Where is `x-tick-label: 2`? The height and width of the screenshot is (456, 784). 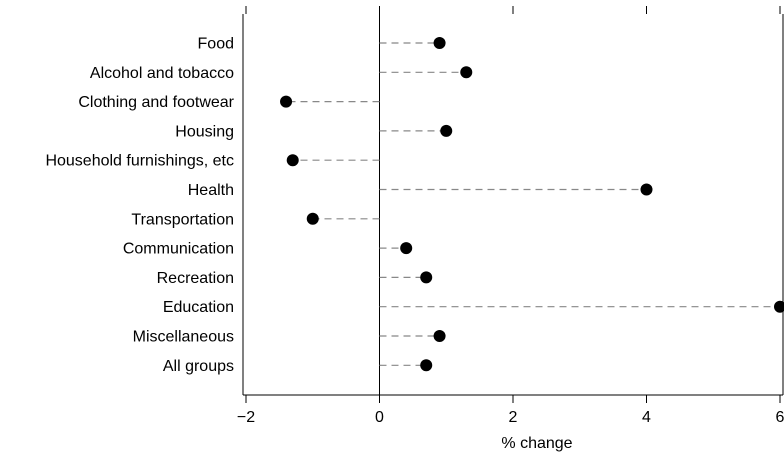
x-tick-label: 2 is located at coordinates (513, 417).